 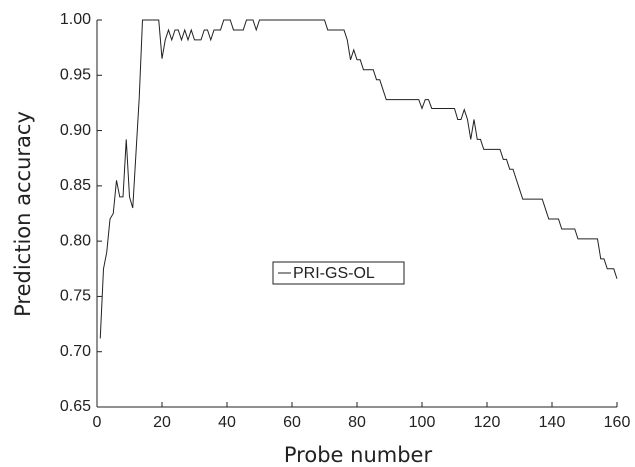 What do you see at coordinates (552, 422) in the screenshot?
I see `x-tick-label: 140` at bounding box center [552, 422].